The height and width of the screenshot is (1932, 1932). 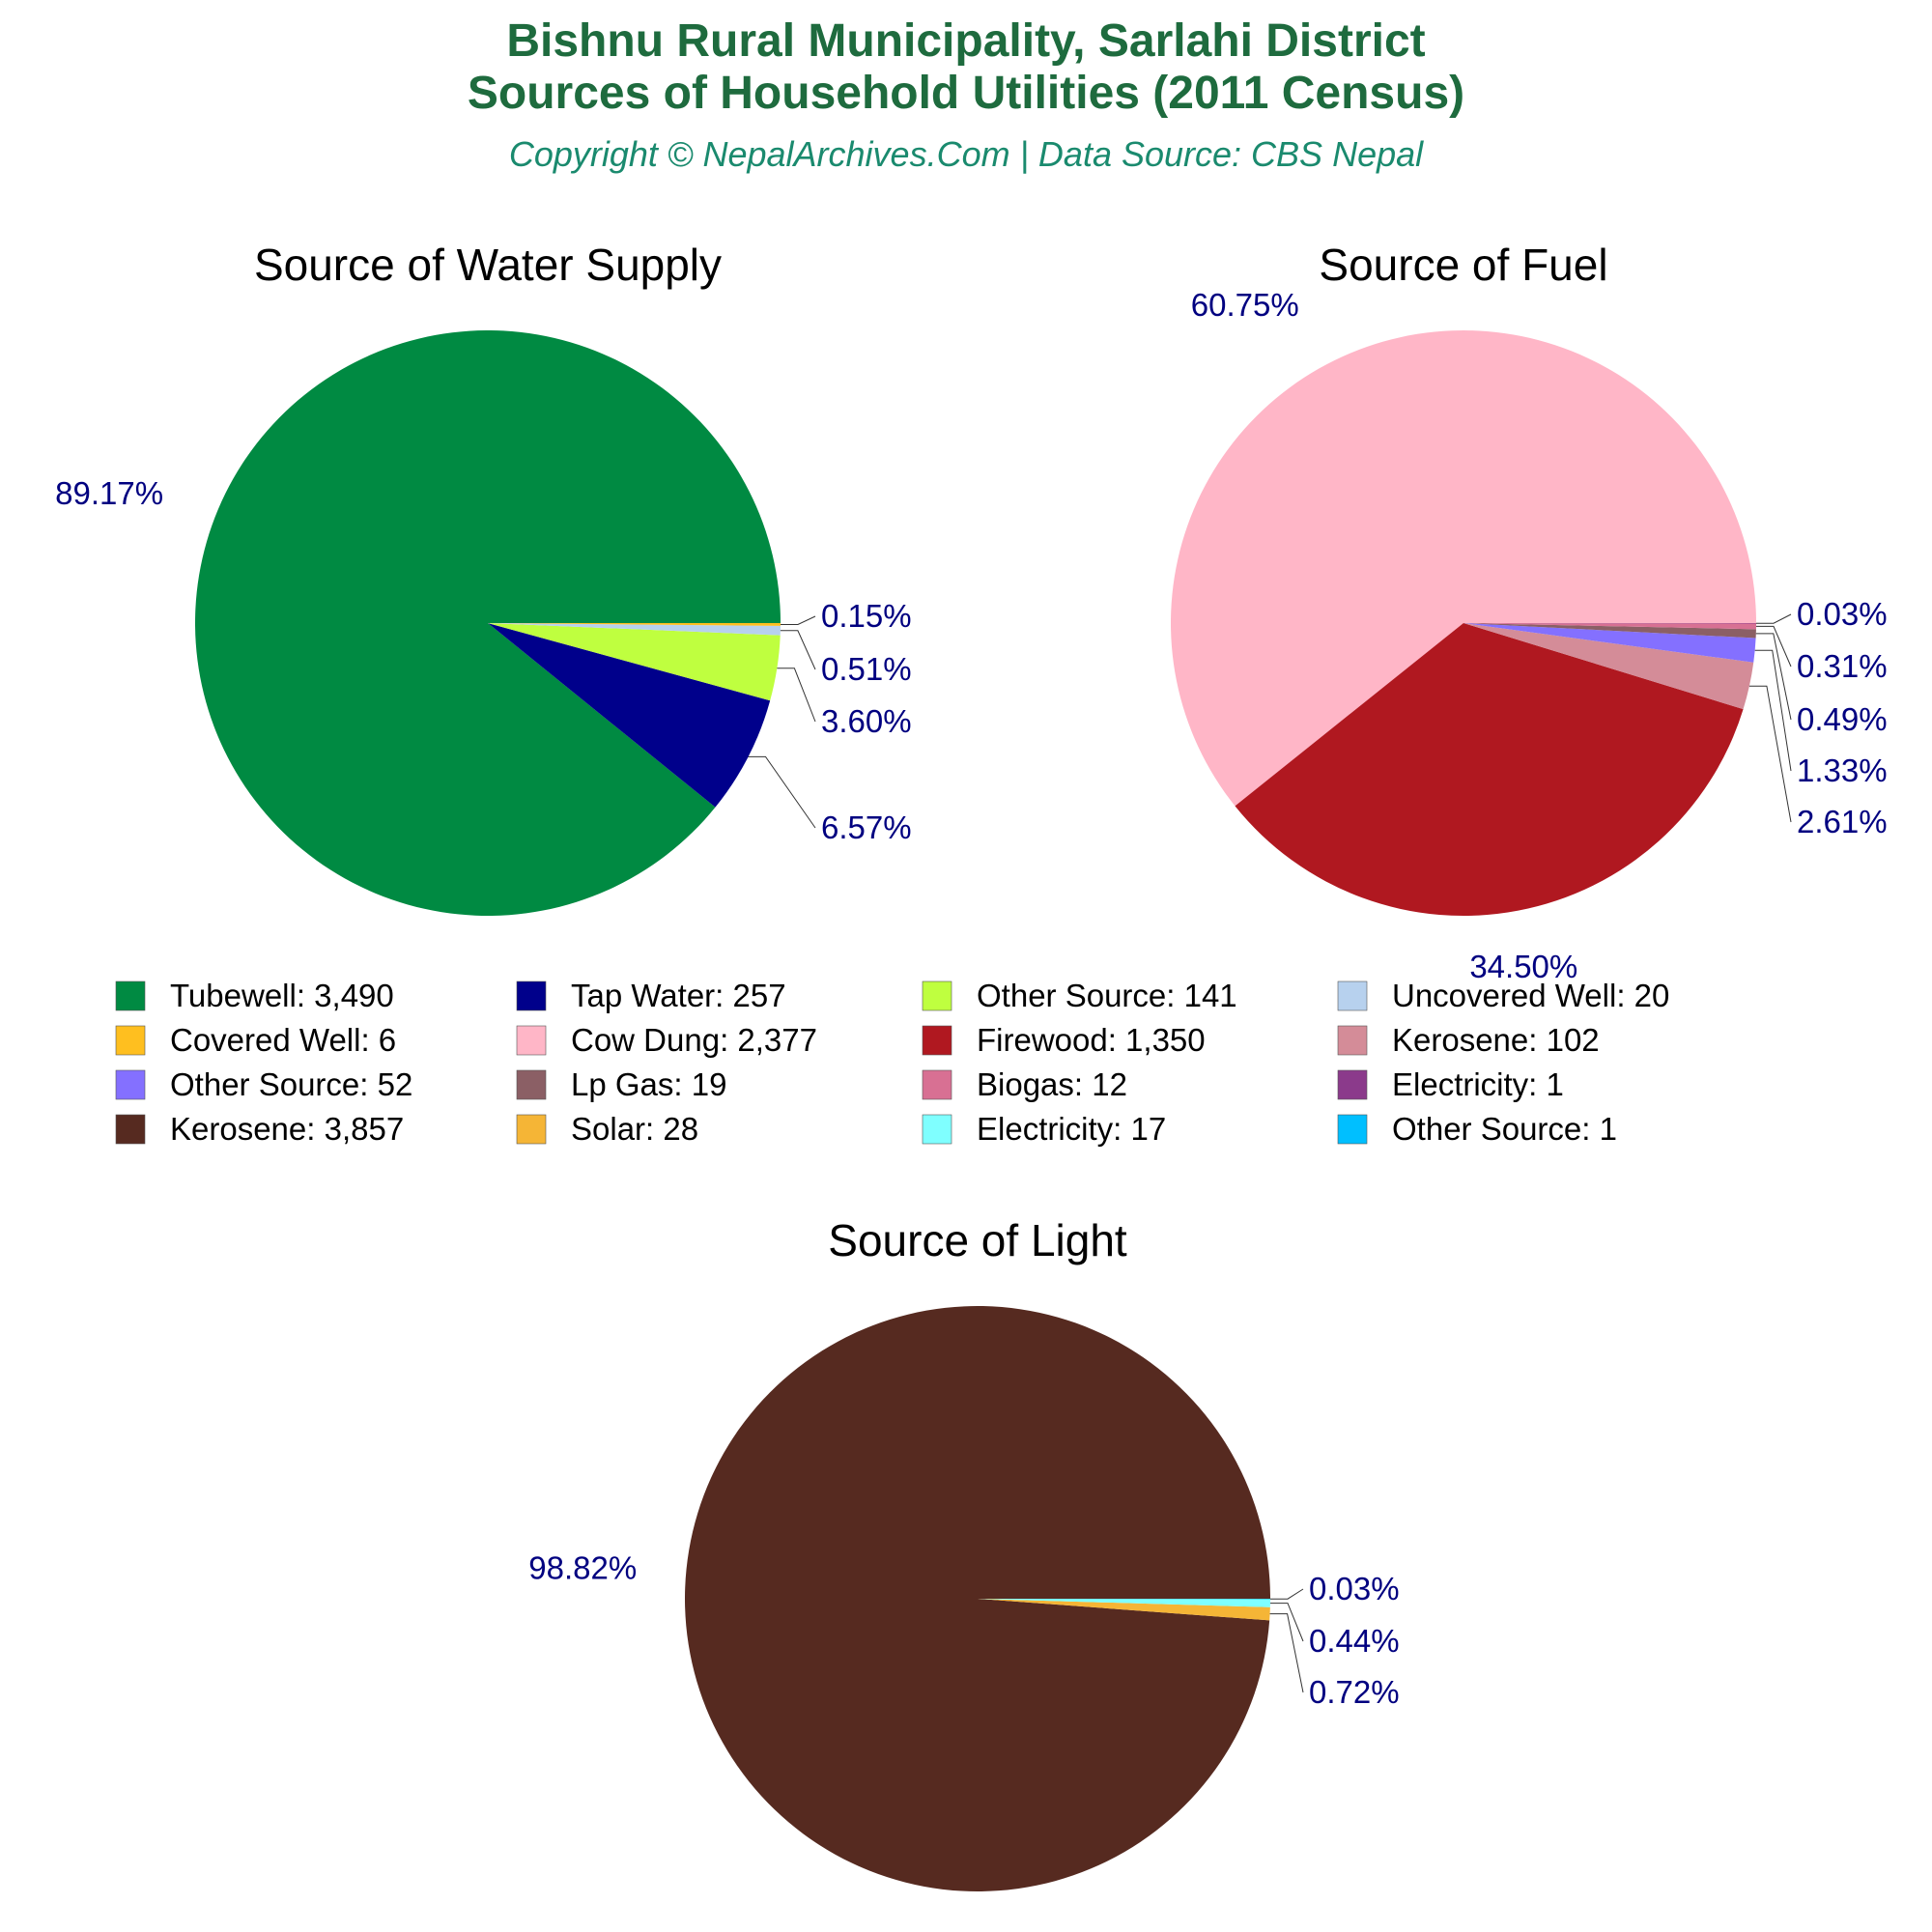 I want to click on legend-label: Biogas: 12, so click(x=1052, y=1084).